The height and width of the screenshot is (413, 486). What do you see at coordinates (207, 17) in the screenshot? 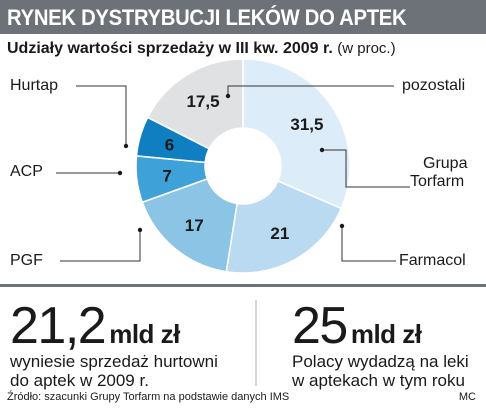
I see `page-title: RYNEK DYSTRYBUCJI LEKÓW DO APTEK` at bounding box center [207, 17].